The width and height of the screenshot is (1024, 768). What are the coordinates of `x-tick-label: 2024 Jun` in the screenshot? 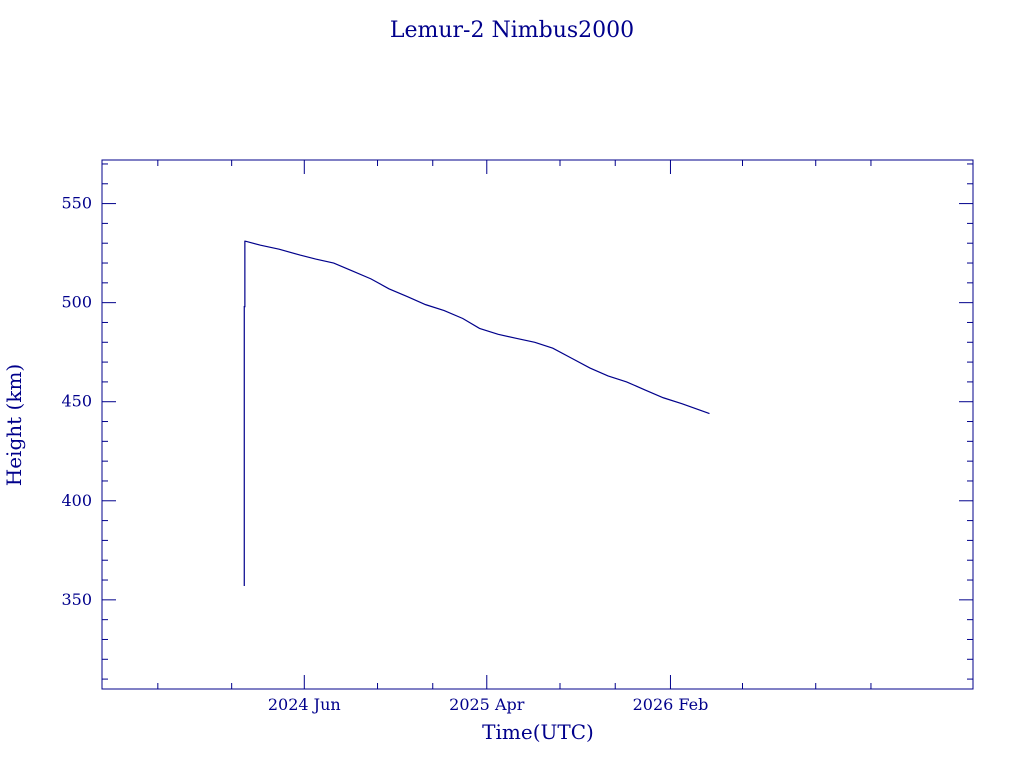 It's located at (304, 704).